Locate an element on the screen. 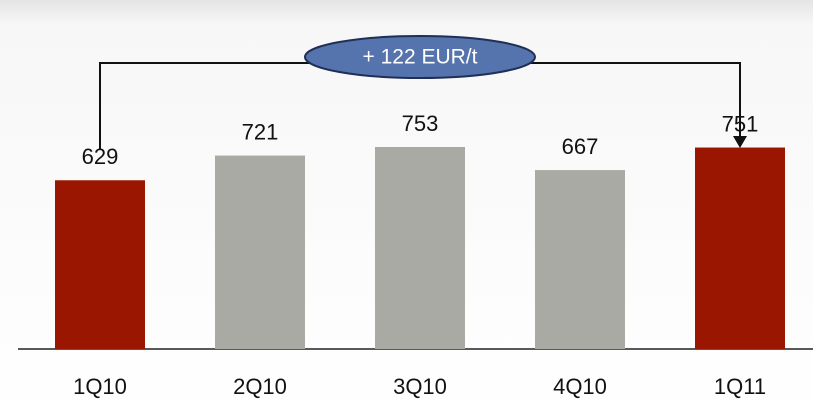 Image resolution: width=813 pixels, height=420 pixels. data-label: 721 is located at coordinates (260, 131).